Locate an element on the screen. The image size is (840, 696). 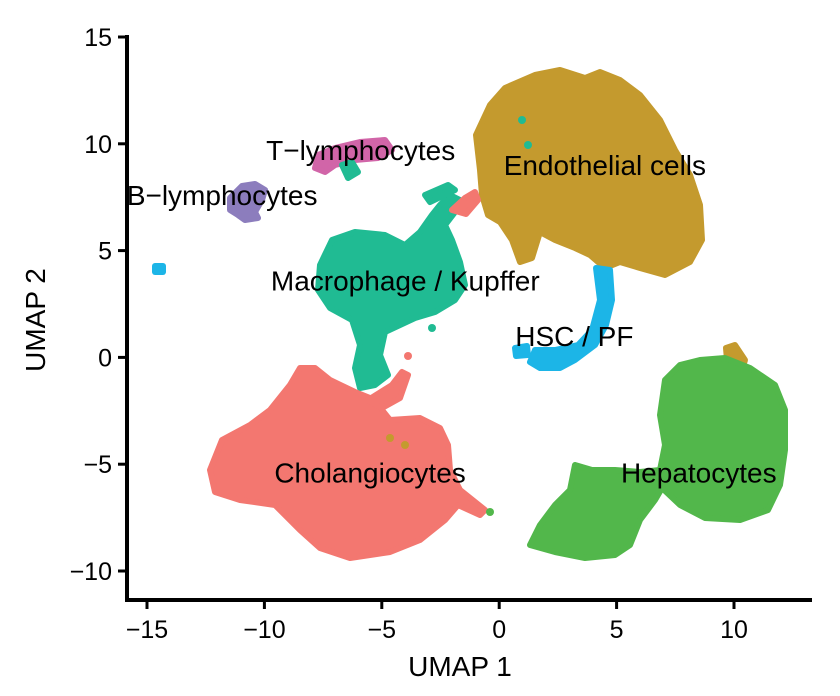
y-tick-label: −10 is located at coordinates (91, 572).